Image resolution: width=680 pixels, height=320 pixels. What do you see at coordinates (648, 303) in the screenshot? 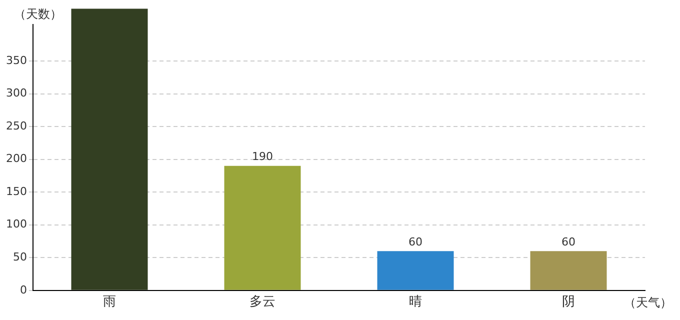
I see `x-axis-title: （天气）` at bounding box center [648, 303].